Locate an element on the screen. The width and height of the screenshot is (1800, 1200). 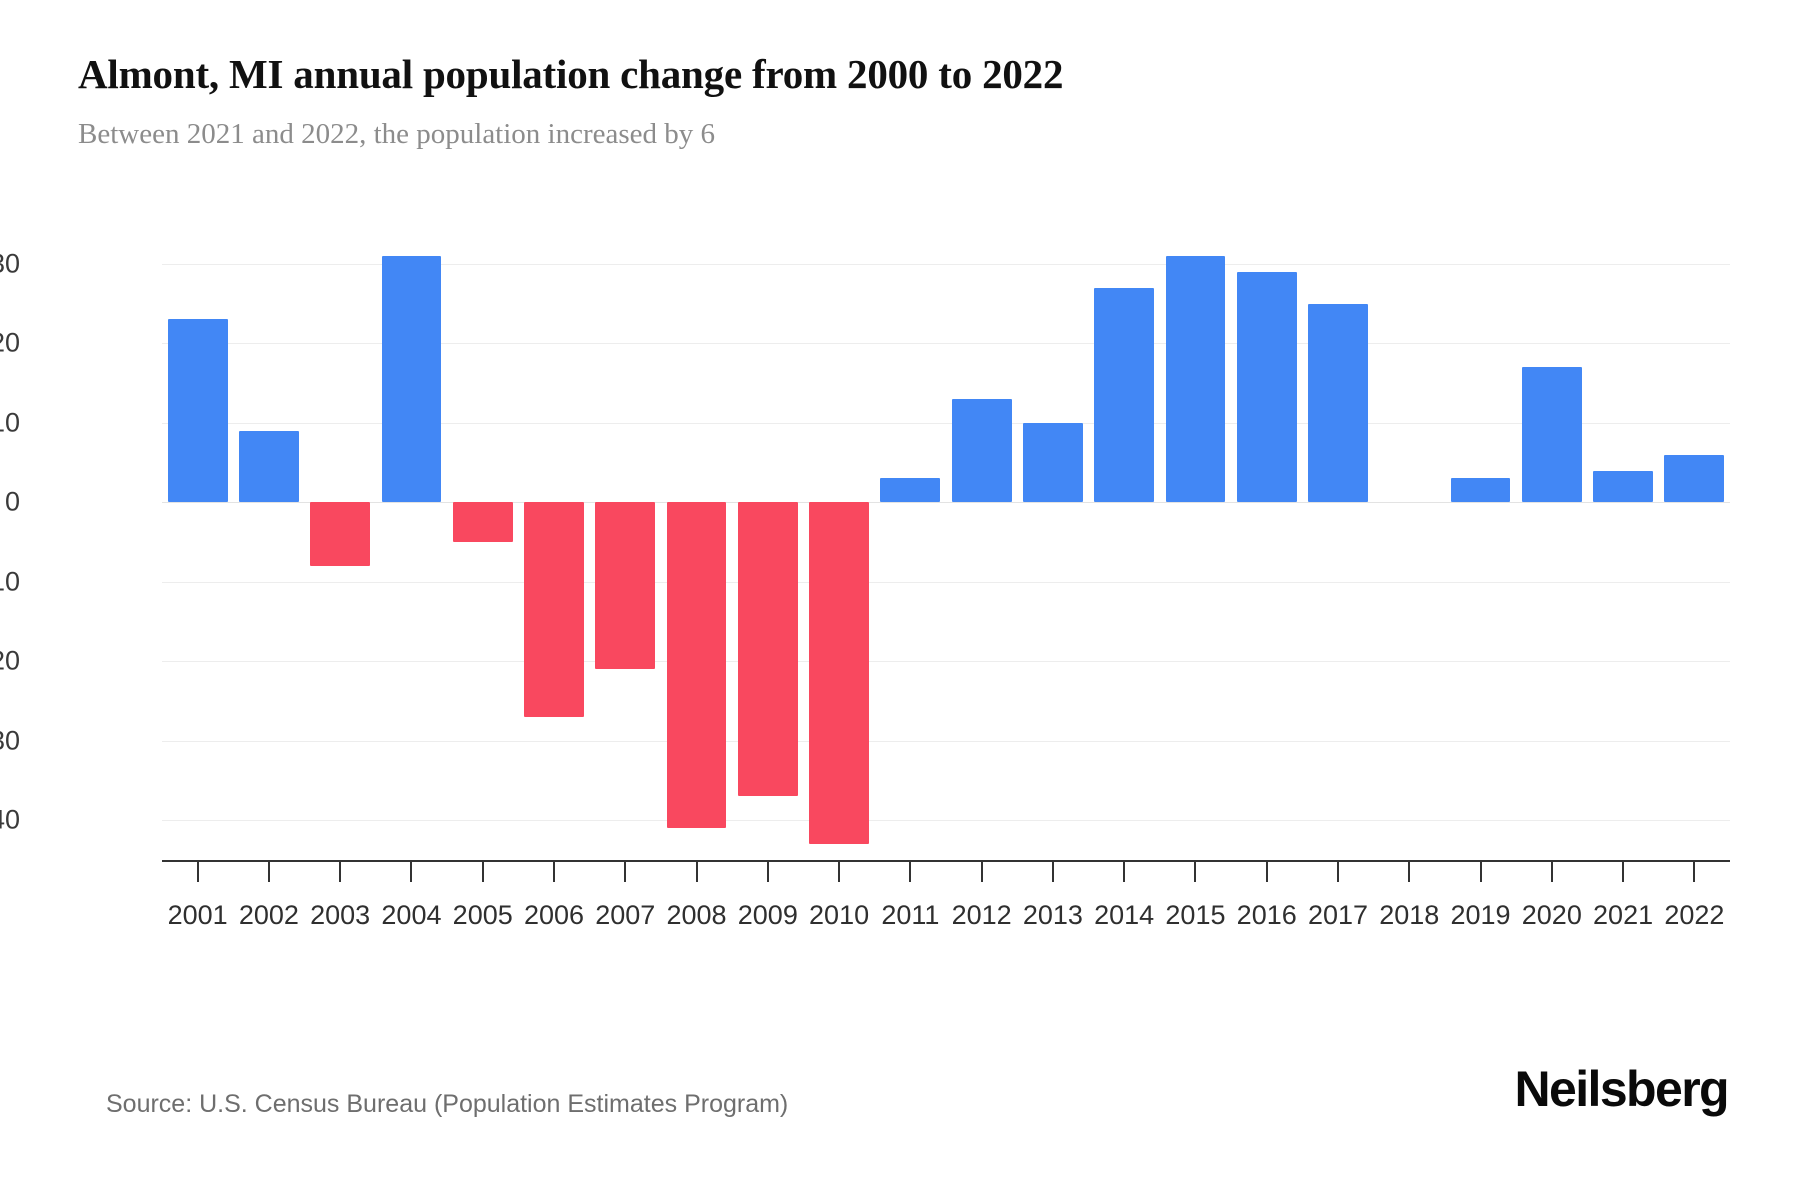
x-axis-label-2007: 2007 is located at coordinates (625, 915).